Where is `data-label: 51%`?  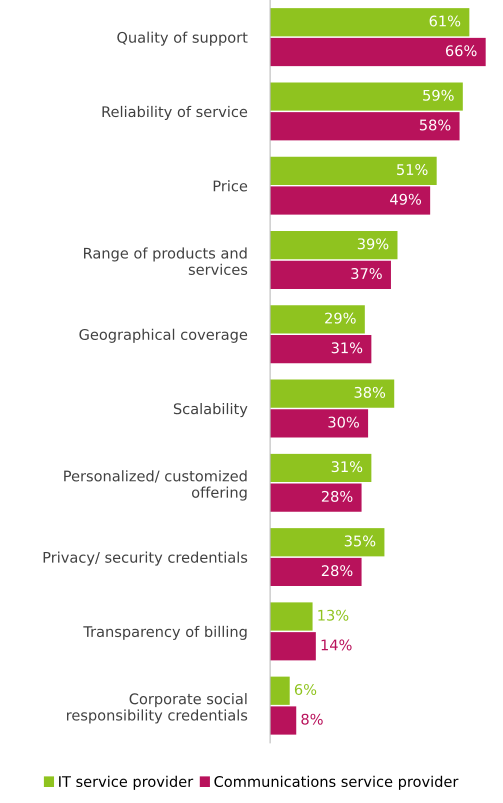 data-label: 51% is located at coordinates (412, 170).